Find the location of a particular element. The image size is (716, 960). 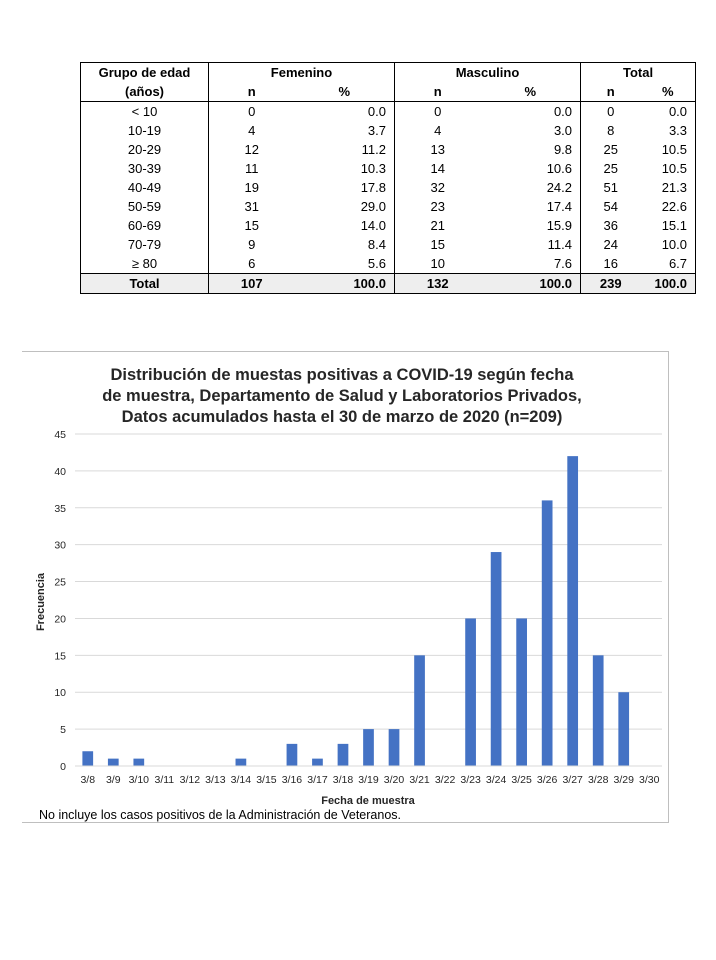

table-row: ≥ 80 6 5.6 10 7.6 16 6.7 is located at coordinates (388, 264).